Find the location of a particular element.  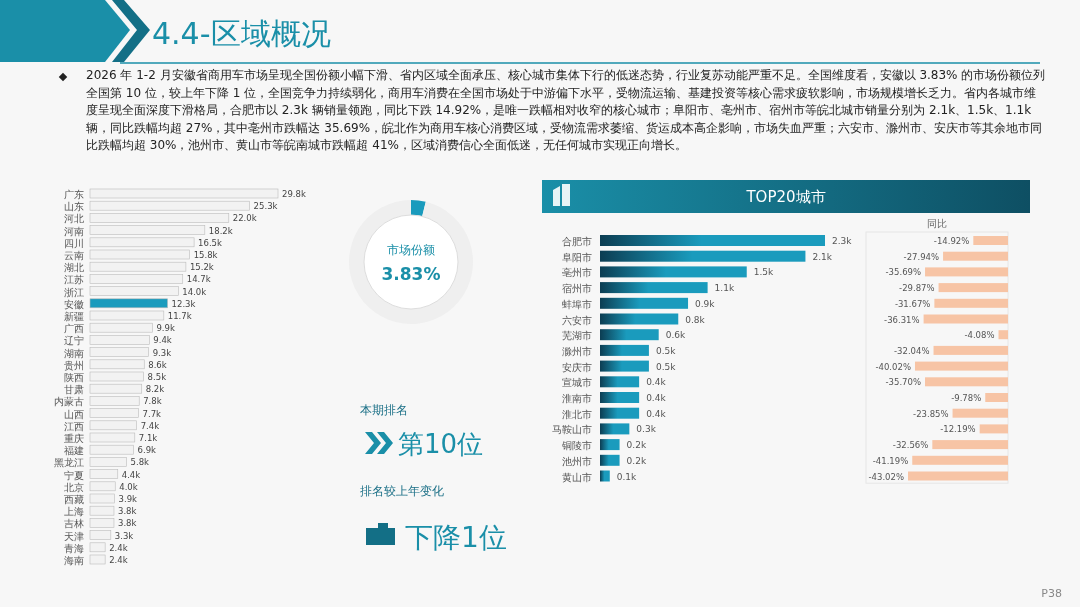

y-tick-label: 宣城市 is located at coordinates (577, 383).